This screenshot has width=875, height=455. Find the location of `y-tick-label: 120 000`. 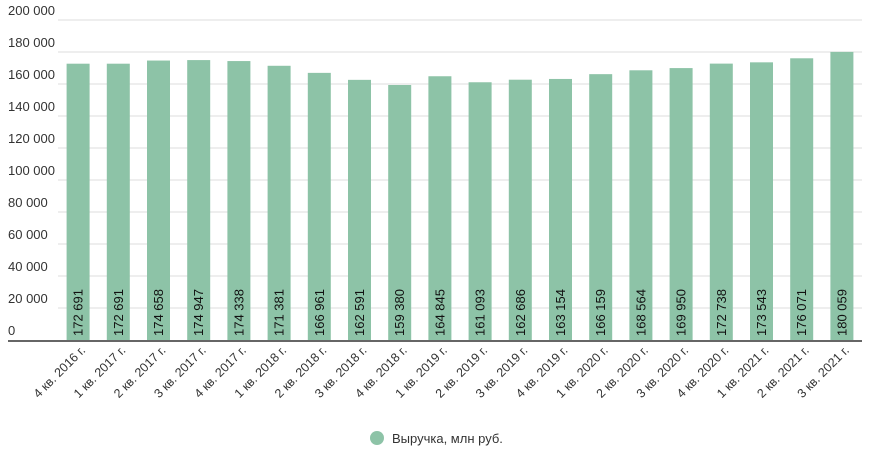

y-tick-label: 120 000 is located at coordinates (31, 138).